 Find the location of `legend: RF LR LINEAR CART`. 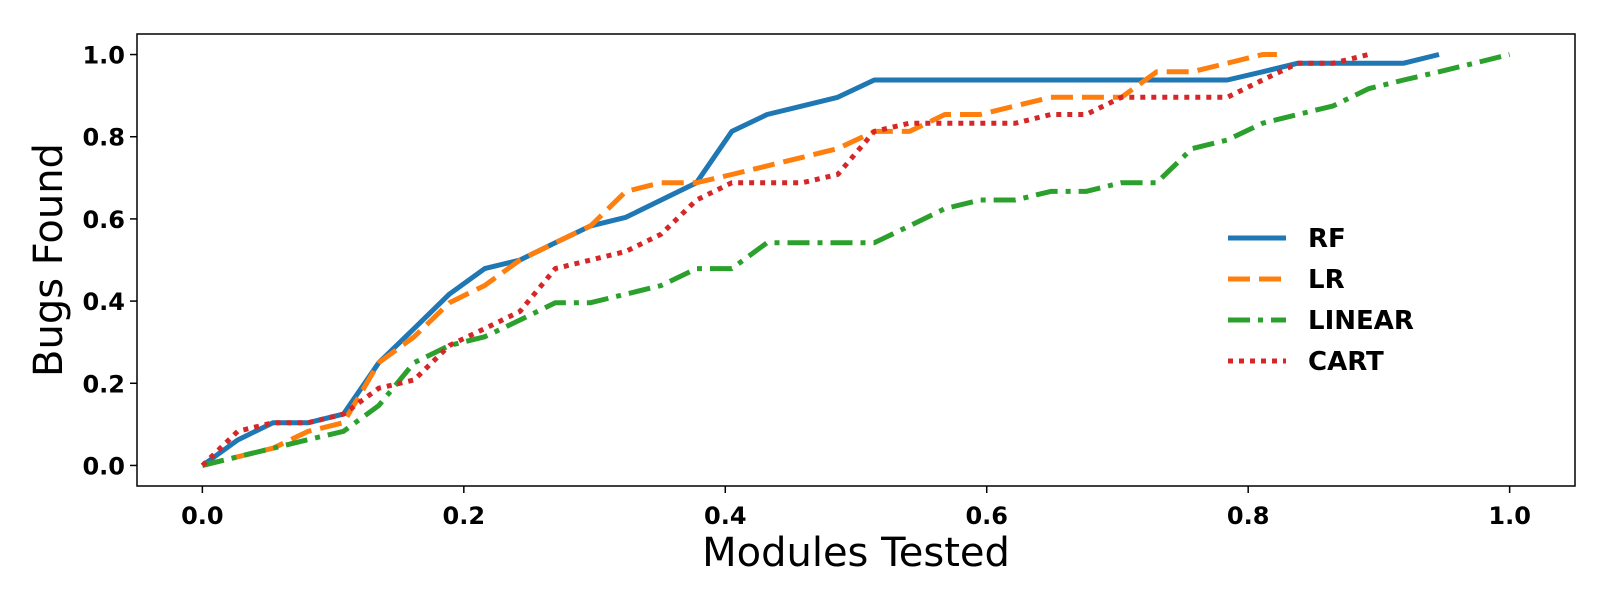

legend: RF LR LINEAR CART is located at coordinates (1321, 300).